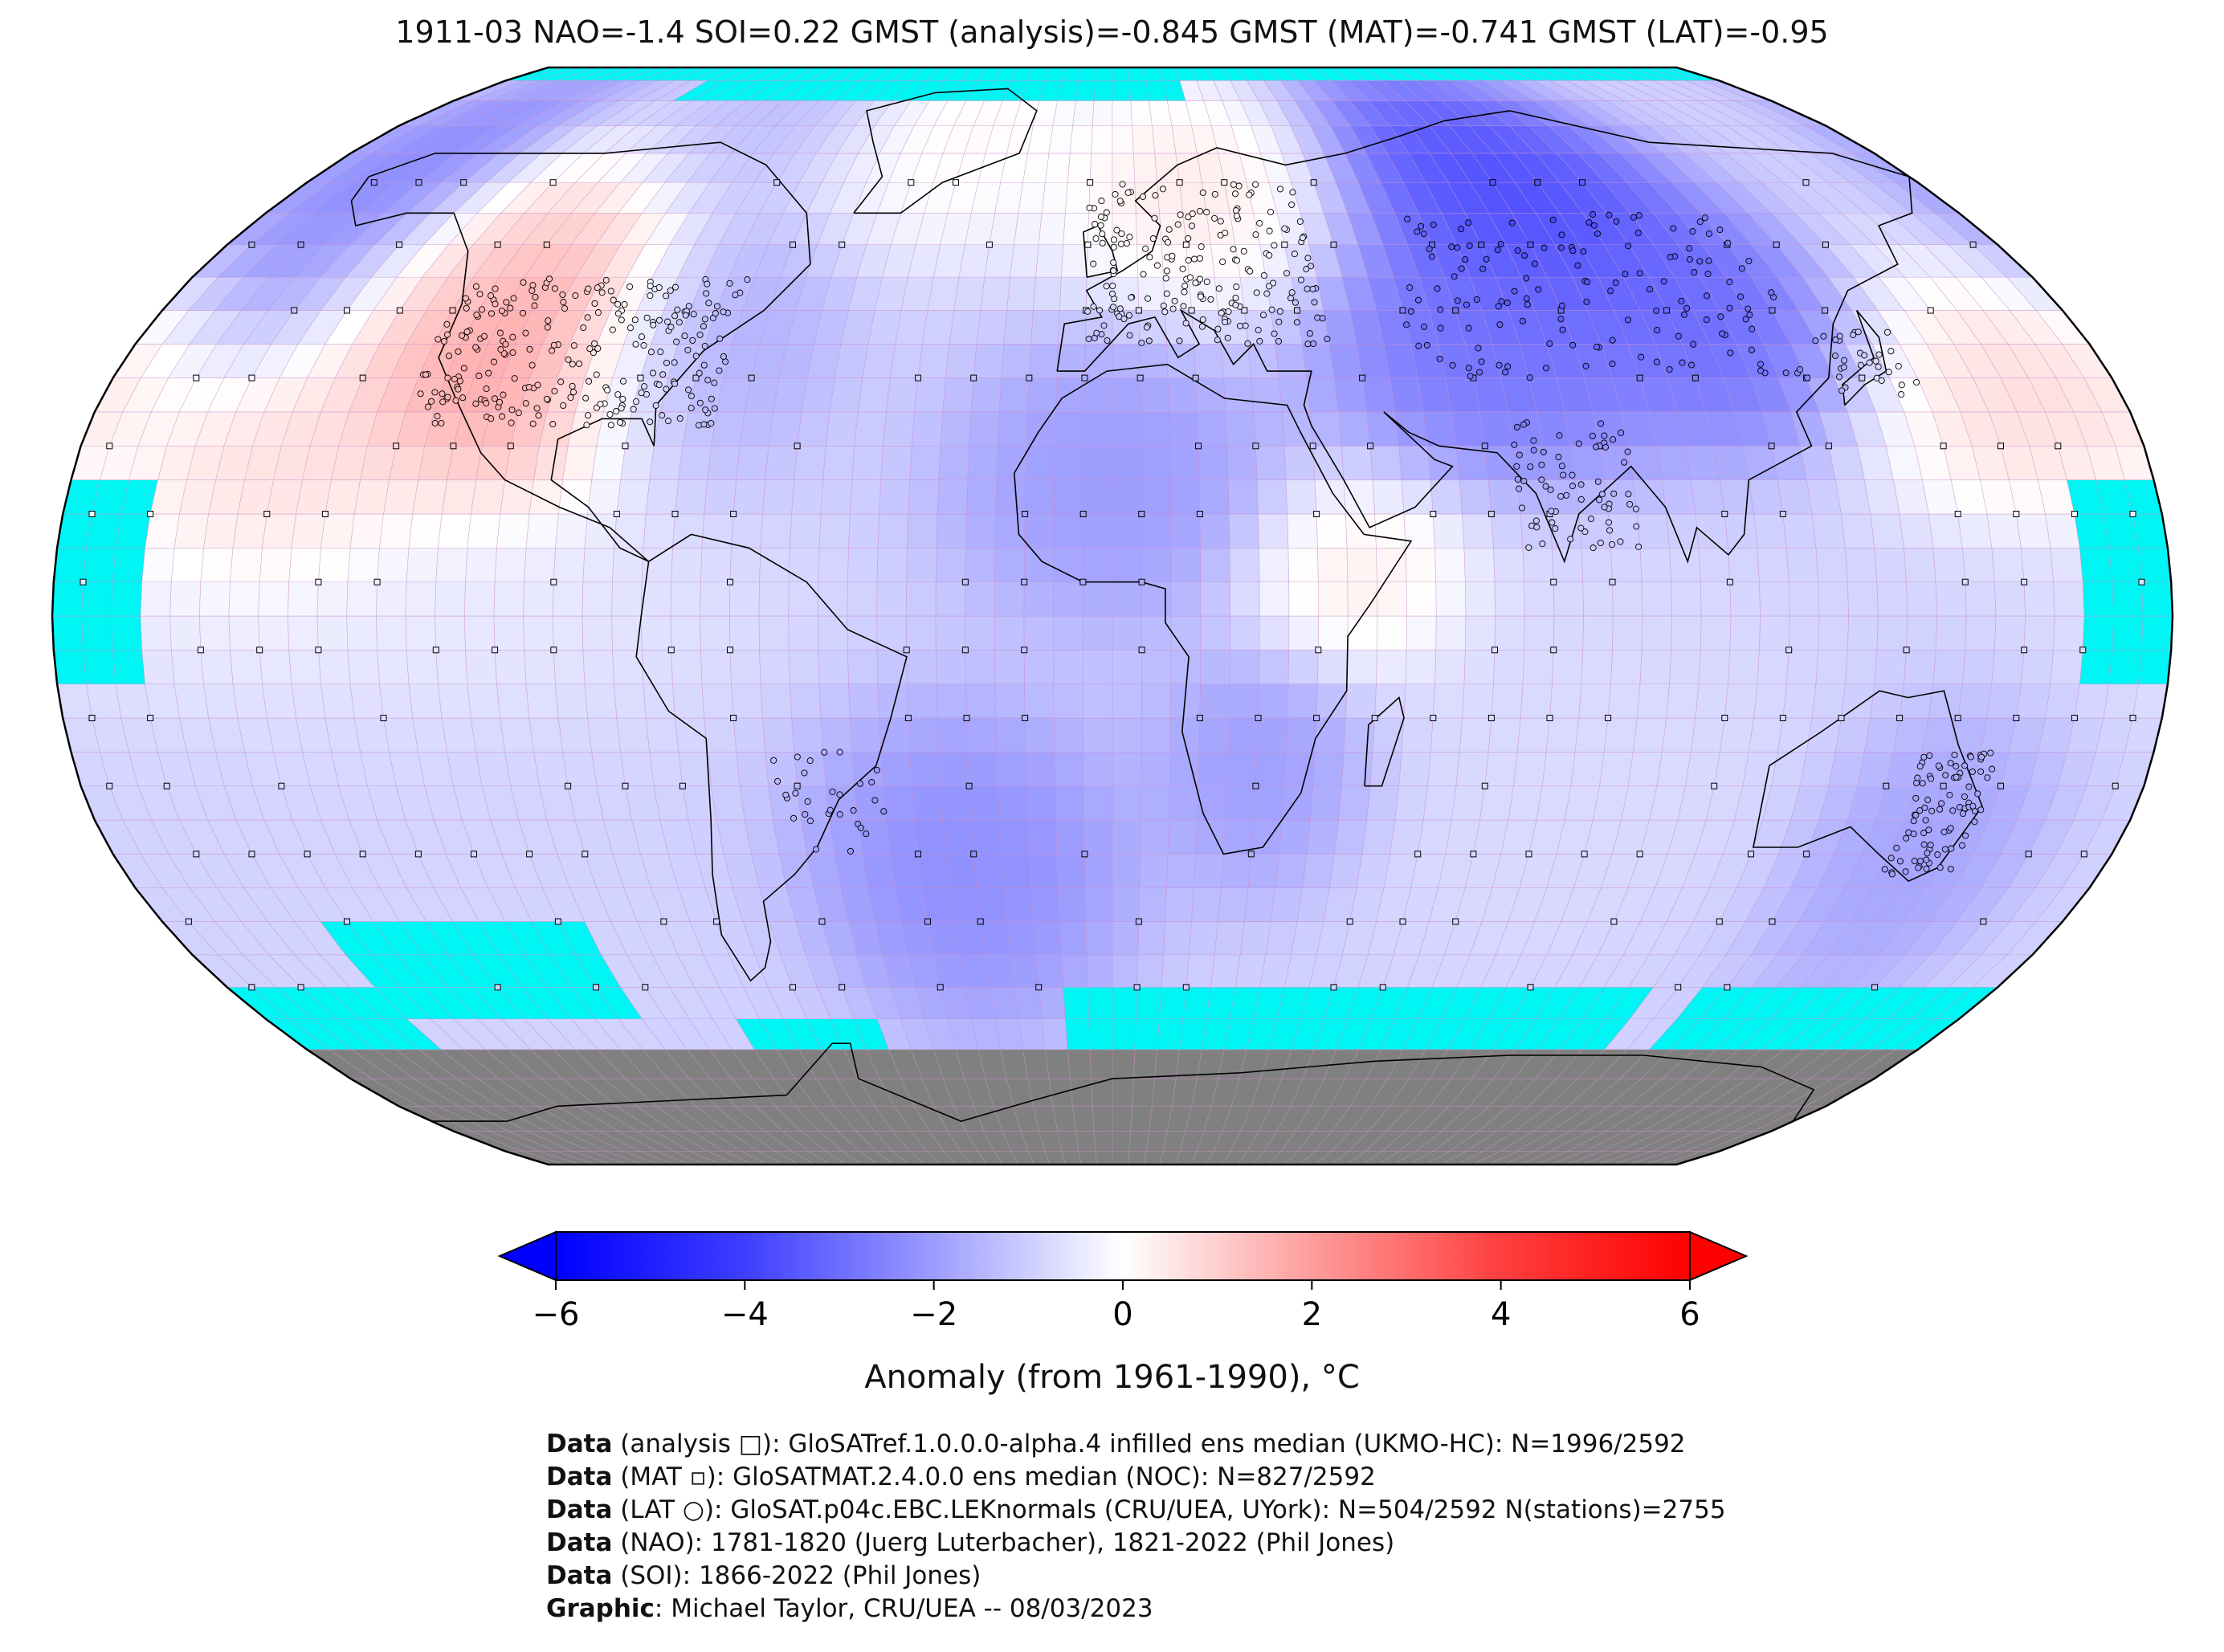 Image resolution: width=2224 pixels, height=1652 pixels. What do you see at coordinates (745, 1314) in the screenshot?
I see `colorbar-tick-label: −4` at bounding box center [745, 1314].